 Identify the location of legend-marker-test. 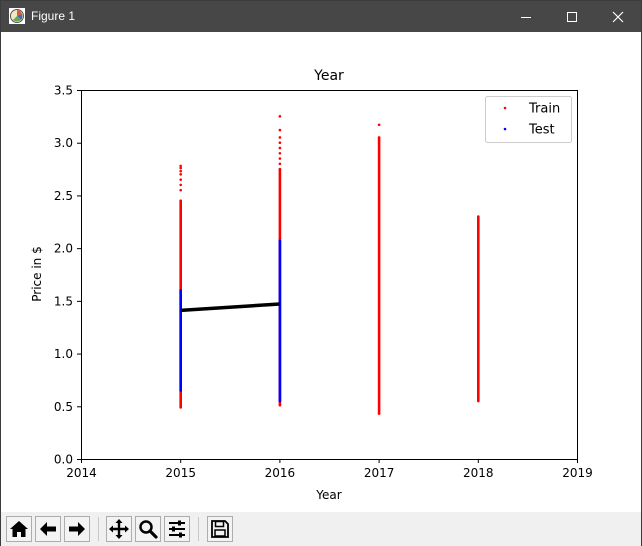
(505, 129).